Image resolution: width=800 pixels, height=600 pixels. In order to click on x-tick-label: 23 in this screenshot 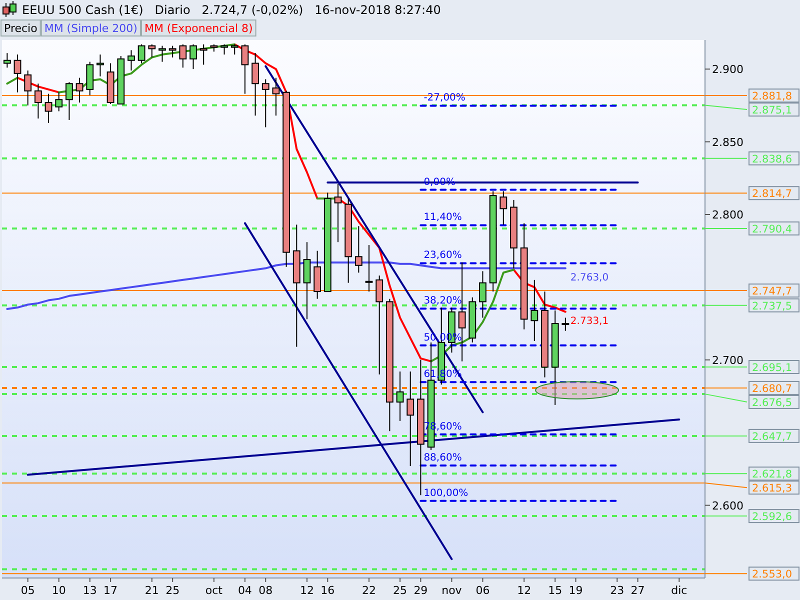, I will do `click(617, 590)`.